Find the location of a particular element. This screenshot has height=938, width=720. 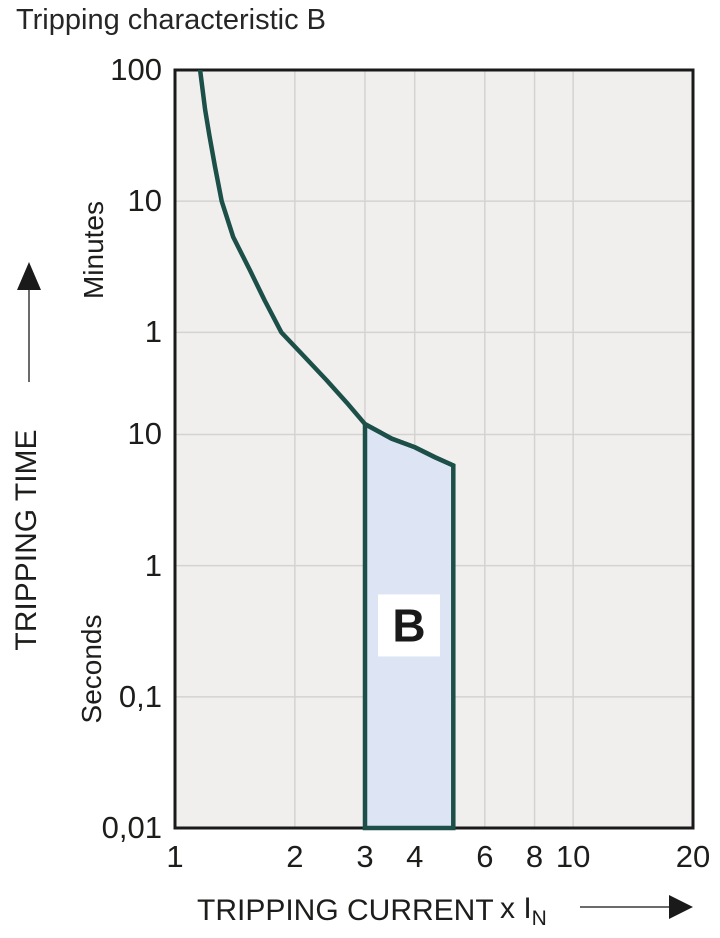

x-axis-multiplier: x IN is located at coordinates (523, 910).